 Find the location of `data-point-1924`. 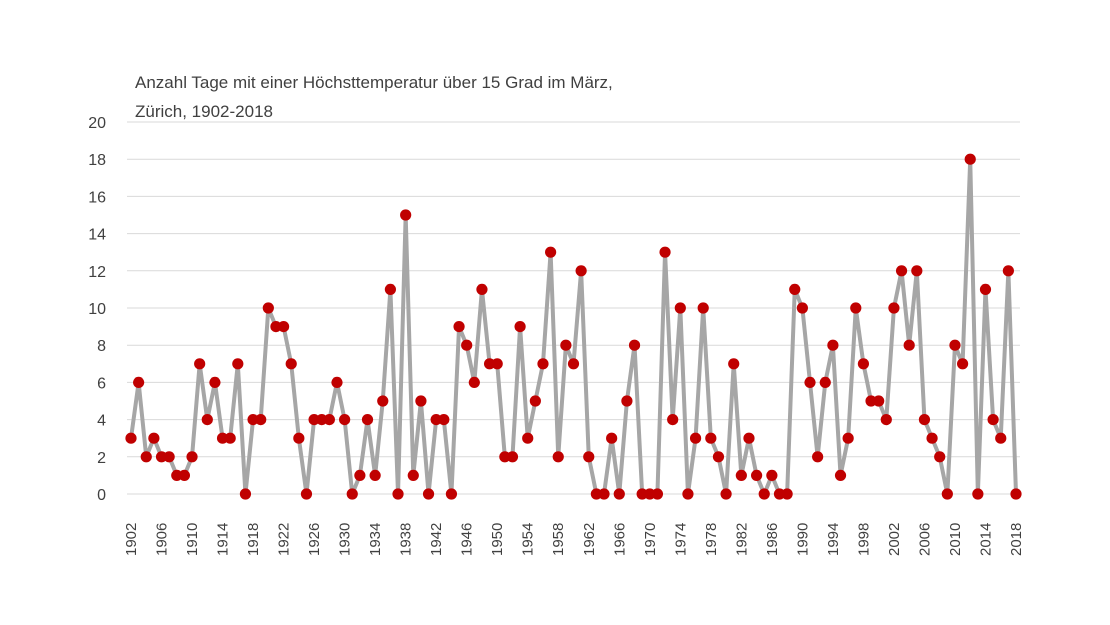

data-point-1924 is located at coordinates (299, 438).